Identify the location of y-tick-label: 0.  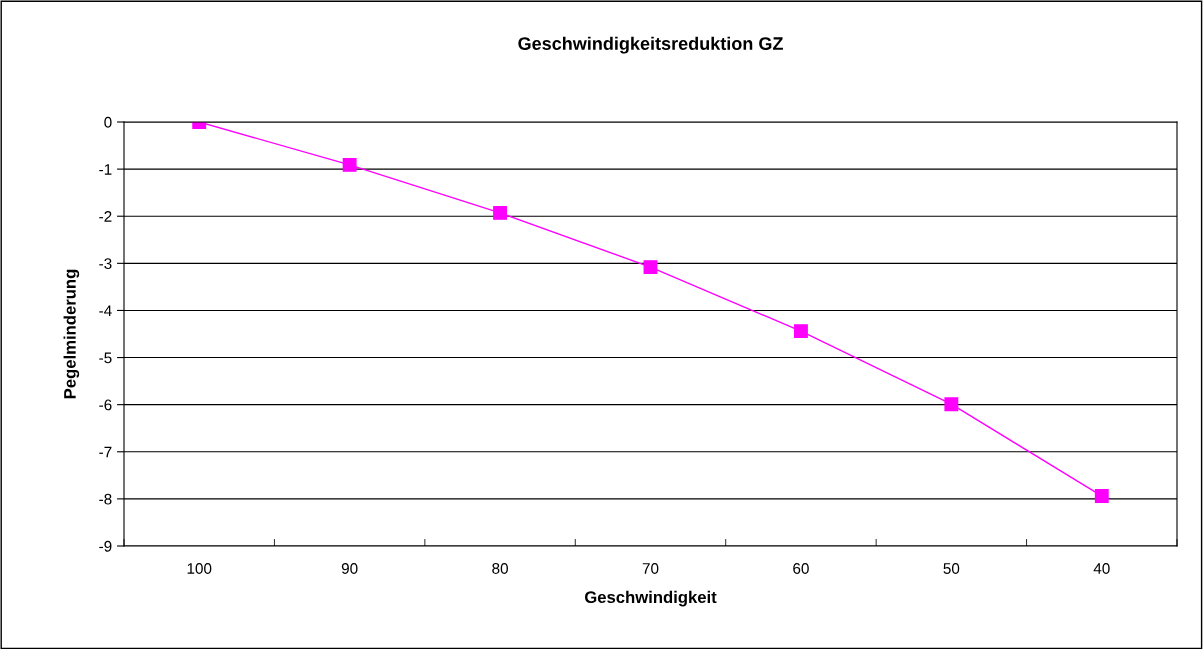
(108, 122).